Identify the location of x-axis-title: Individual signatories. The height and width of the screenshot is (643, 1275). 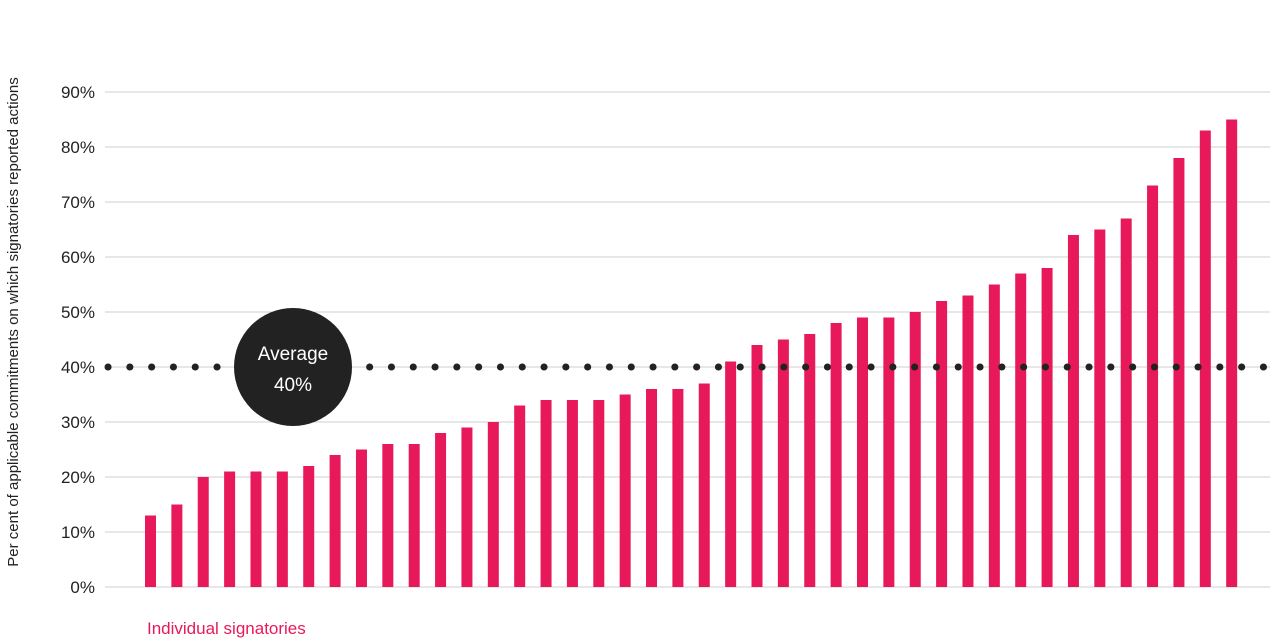
(226, 628).